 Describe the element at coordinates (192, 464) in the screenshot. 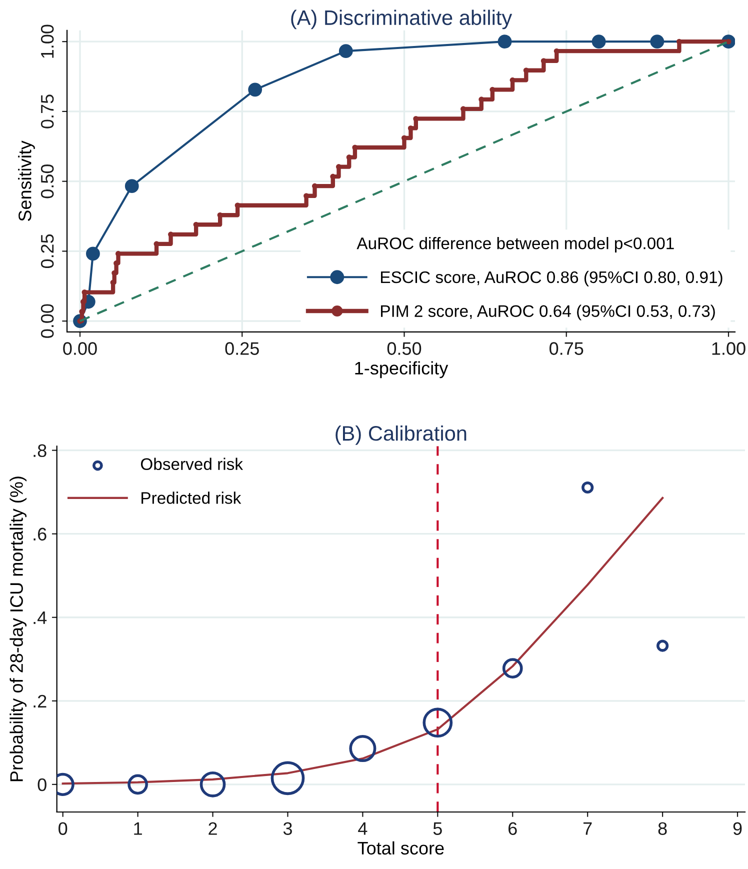

I see `legend-label: Observed risk` at that location.